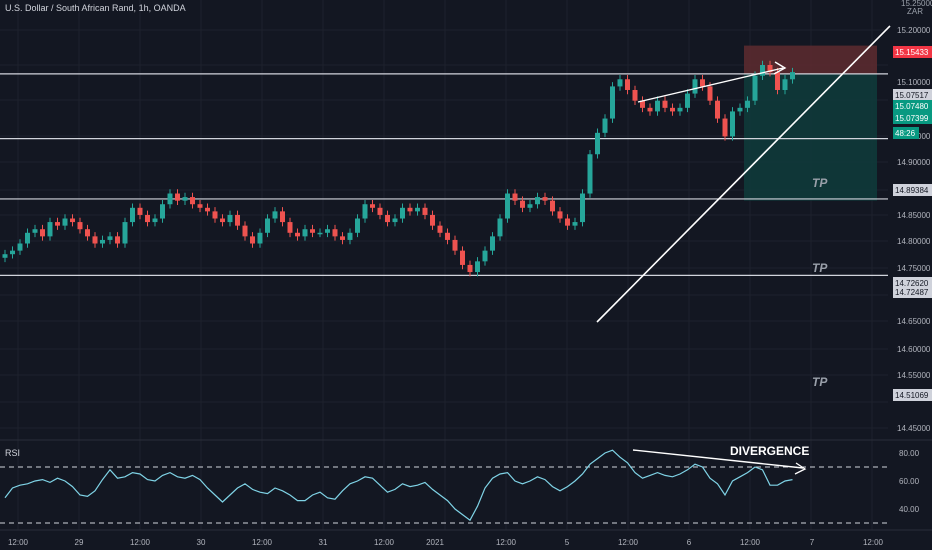 The width and height of the screenshot is (932, 550). What do you see at coordinates (435, 542) in the screenshot?
I see `time-tick: 2021` at bounding box center [435, 542].